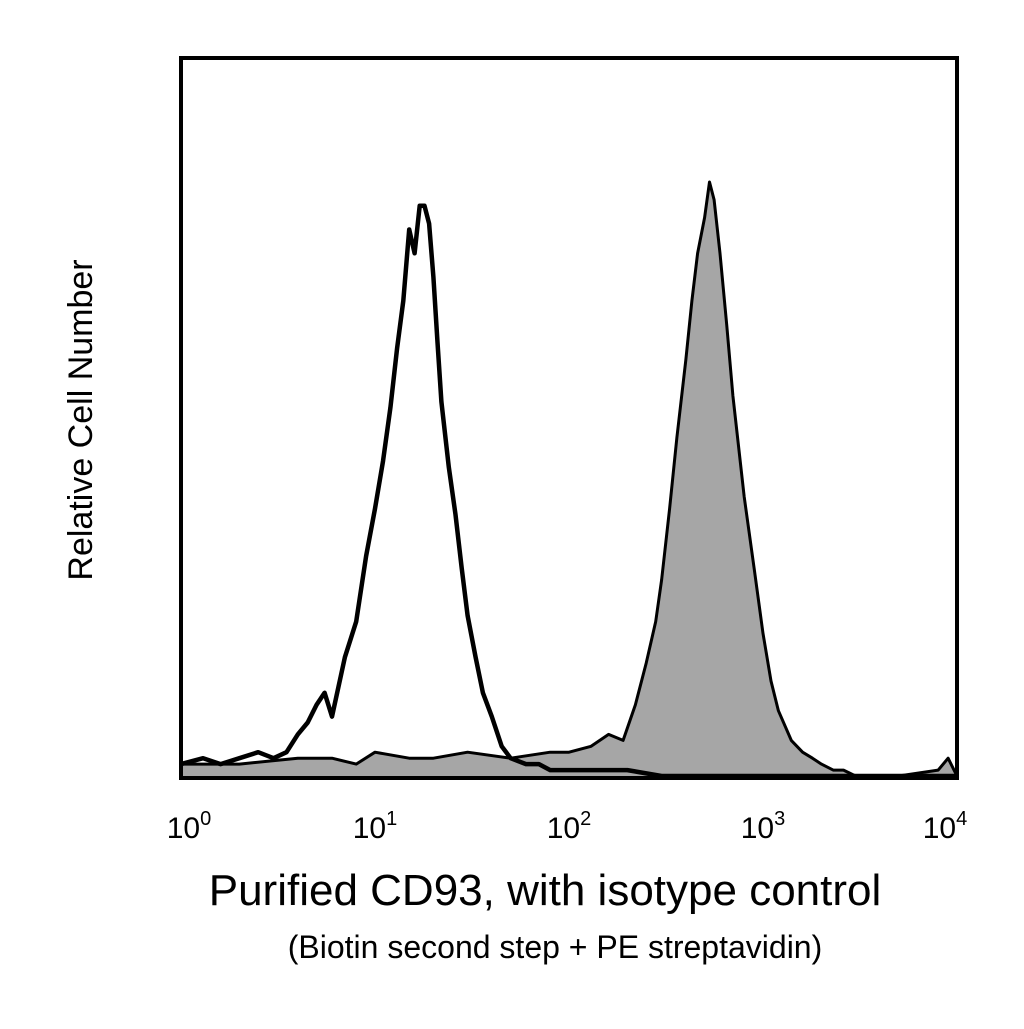  Describe the element at coordinates (205, 819) in the screenshot. I see `x-tick-exponent: 0` at that location.